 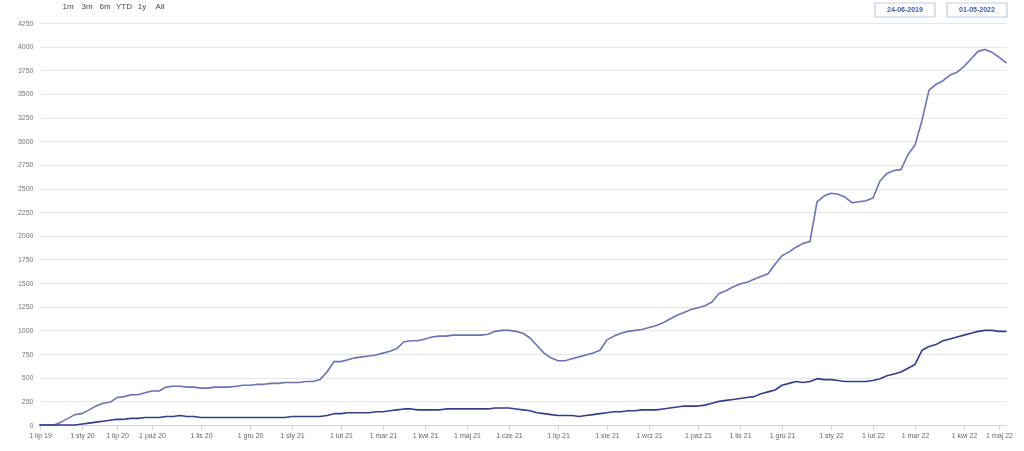 I want to click on text: 1y, so click(x=142, y=6).